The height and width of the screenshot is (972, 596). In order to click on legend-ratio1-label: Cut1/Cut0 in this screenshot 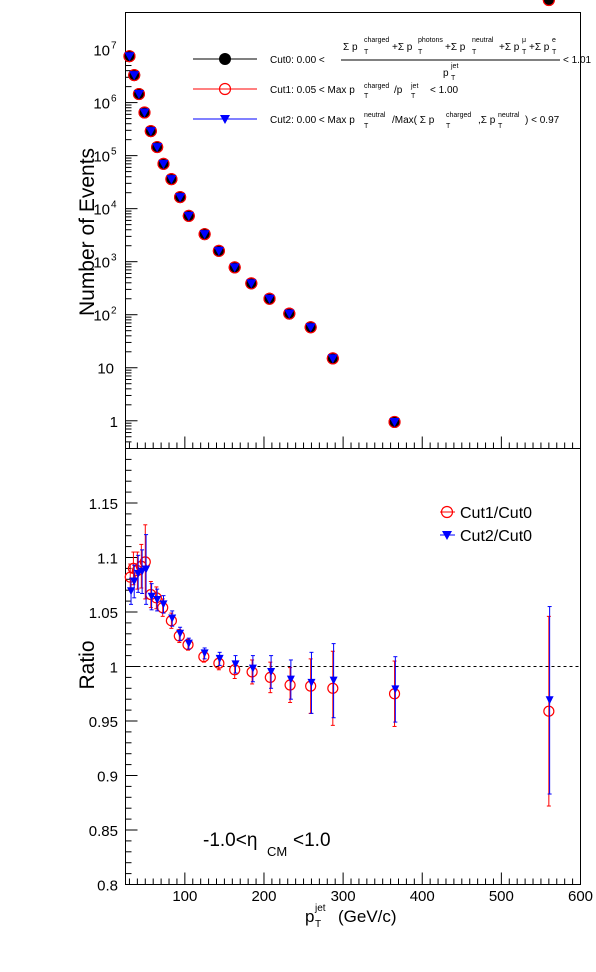, I will do `click(496, 513)`.